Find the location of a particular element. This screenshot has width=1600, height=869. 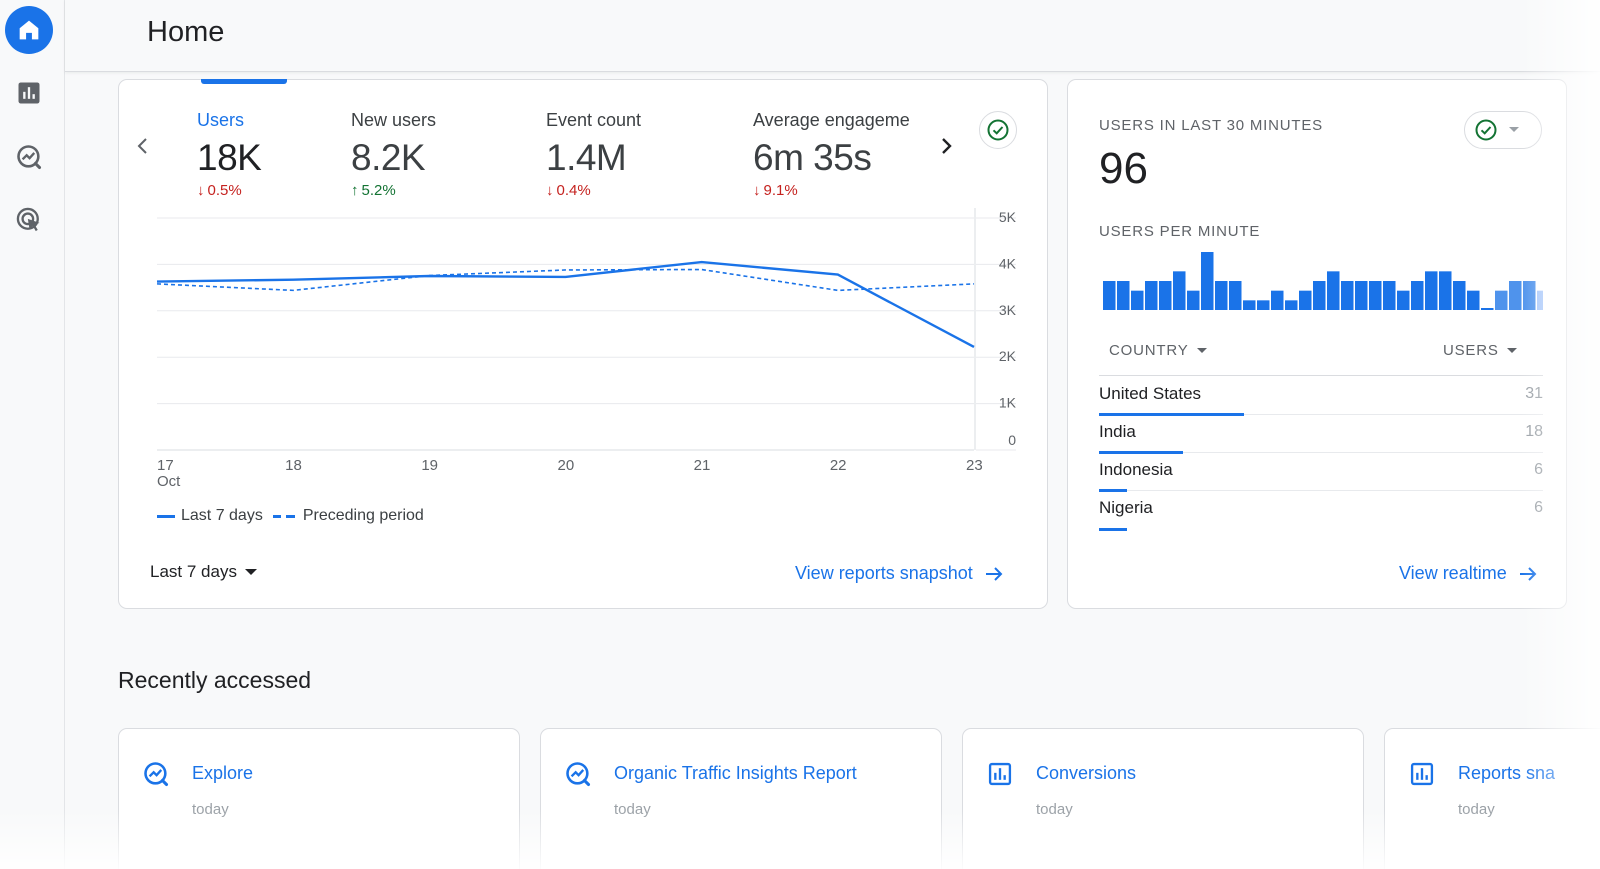

date-range-dropdown: Last 7 days is located at coordinates (203, 572).